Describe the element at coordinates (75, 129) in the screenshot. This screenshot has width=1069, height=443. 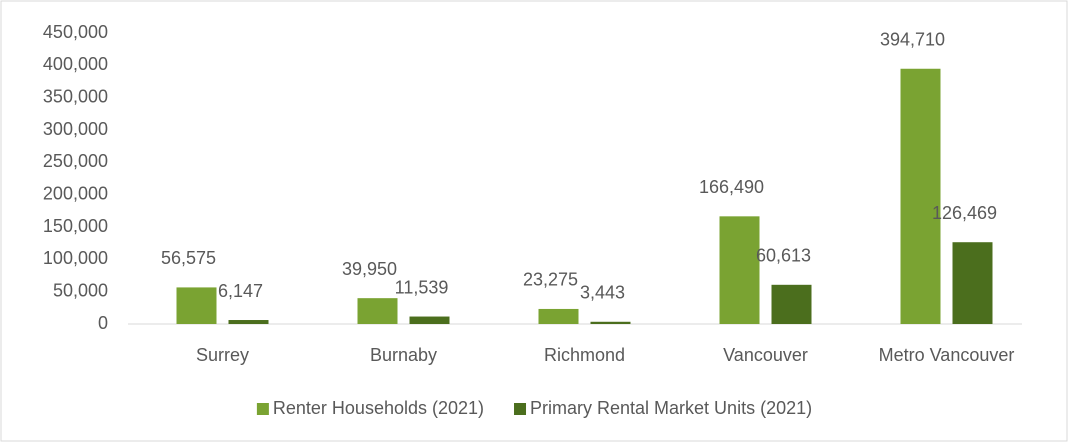
I see `y-tick-label: 300,000` at that location.